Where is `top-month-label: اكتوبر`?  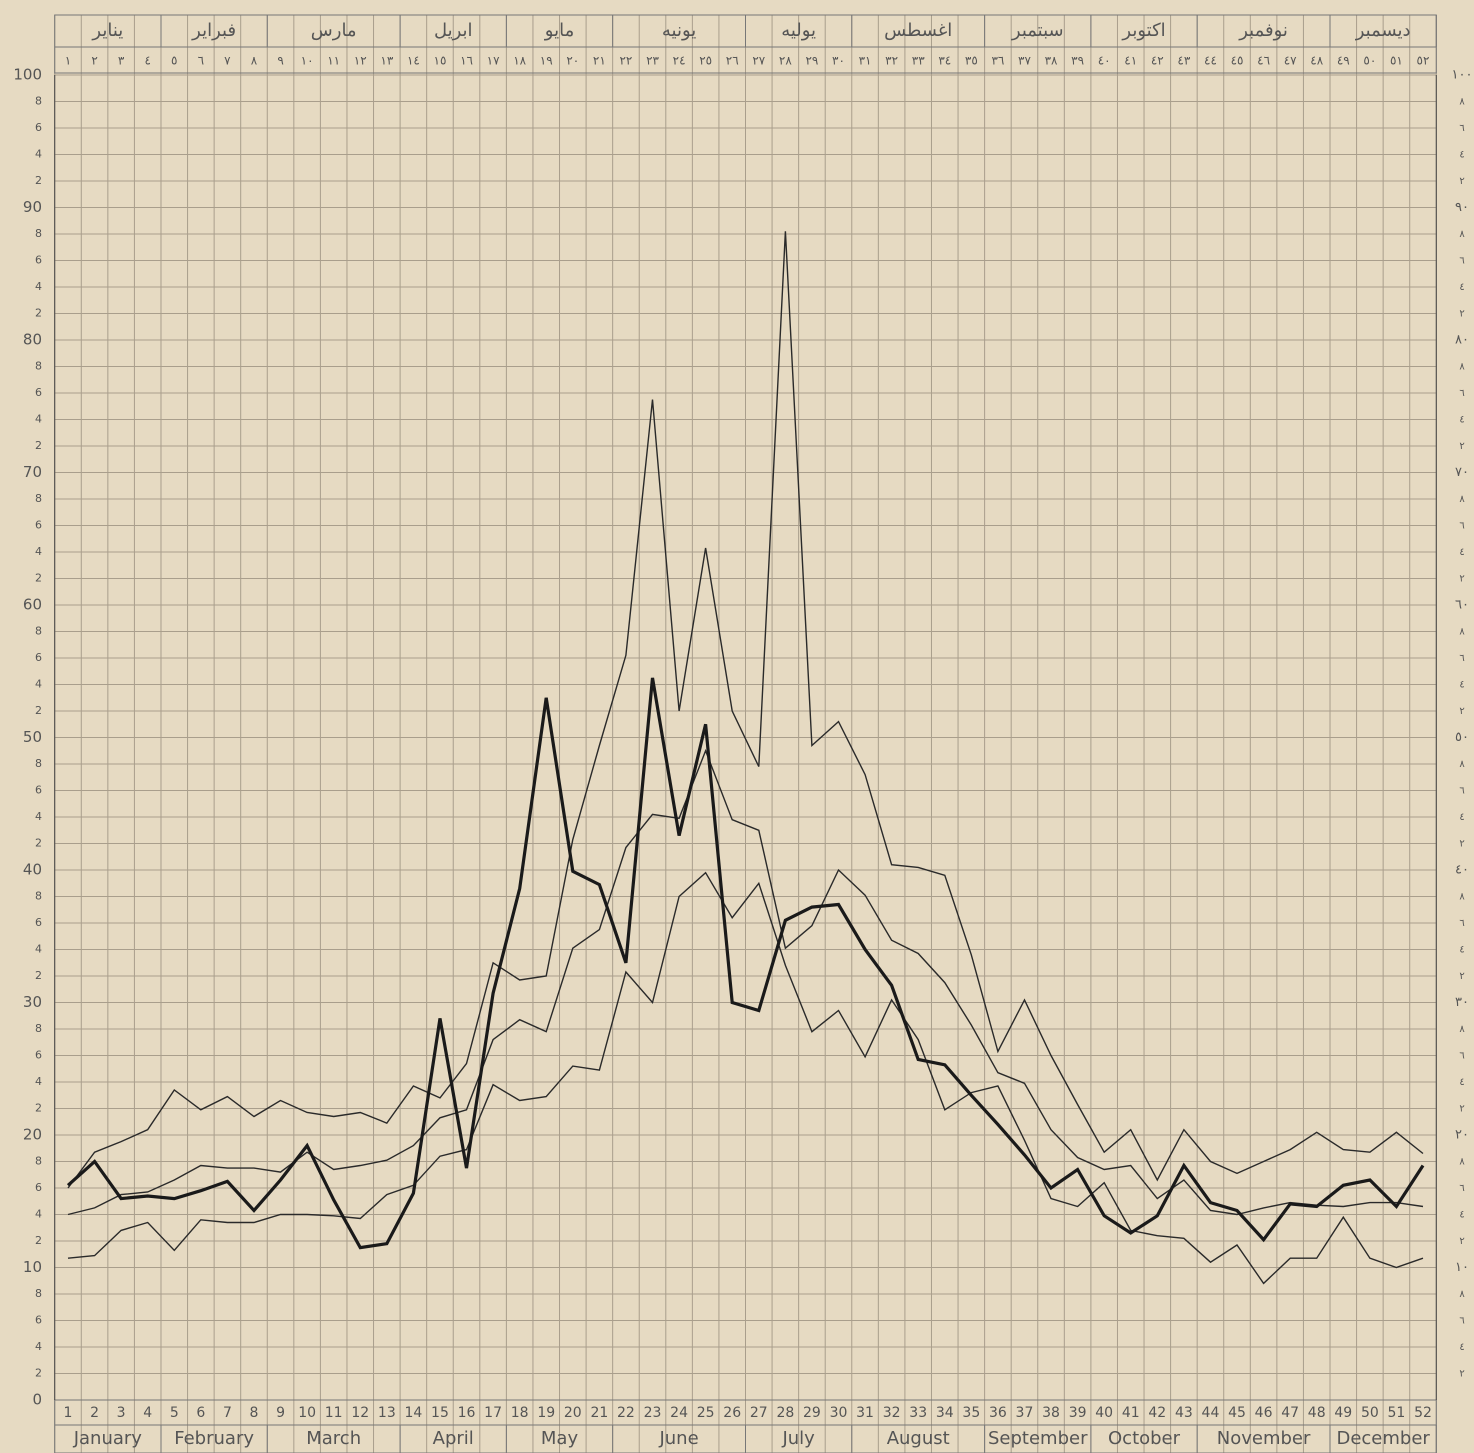
top-month-label: اكتوبر is located at coordinates (1143, 30).